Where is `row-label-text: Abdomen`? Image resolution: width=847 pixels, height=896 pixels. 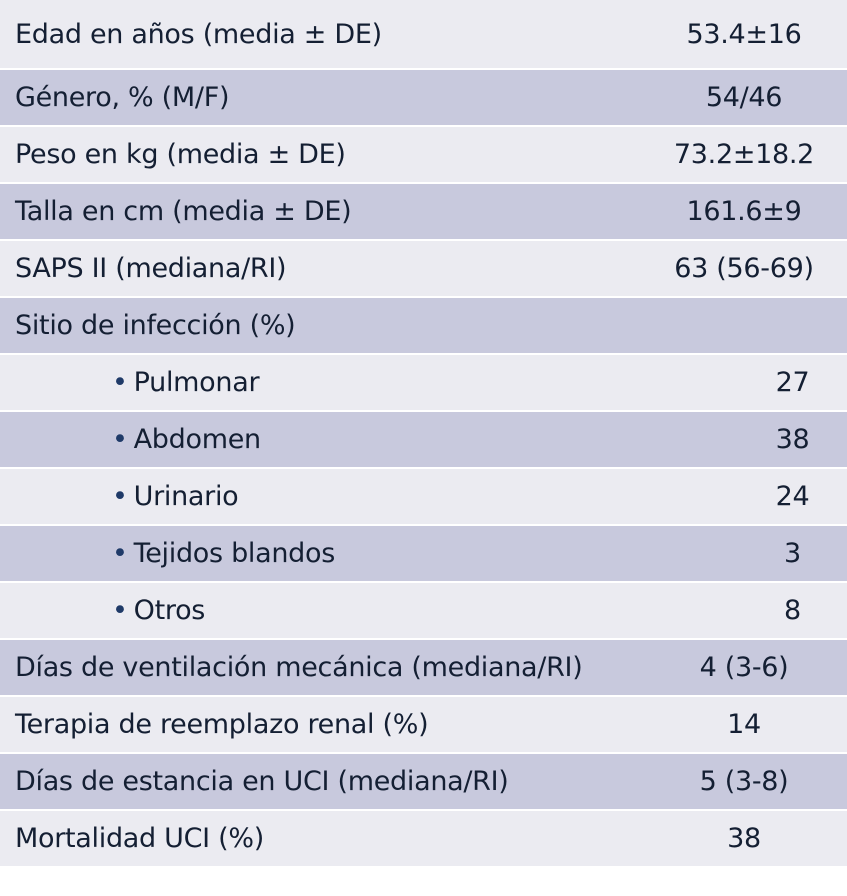
row-label-text: Abdomen is located at coordinates (197, 439).